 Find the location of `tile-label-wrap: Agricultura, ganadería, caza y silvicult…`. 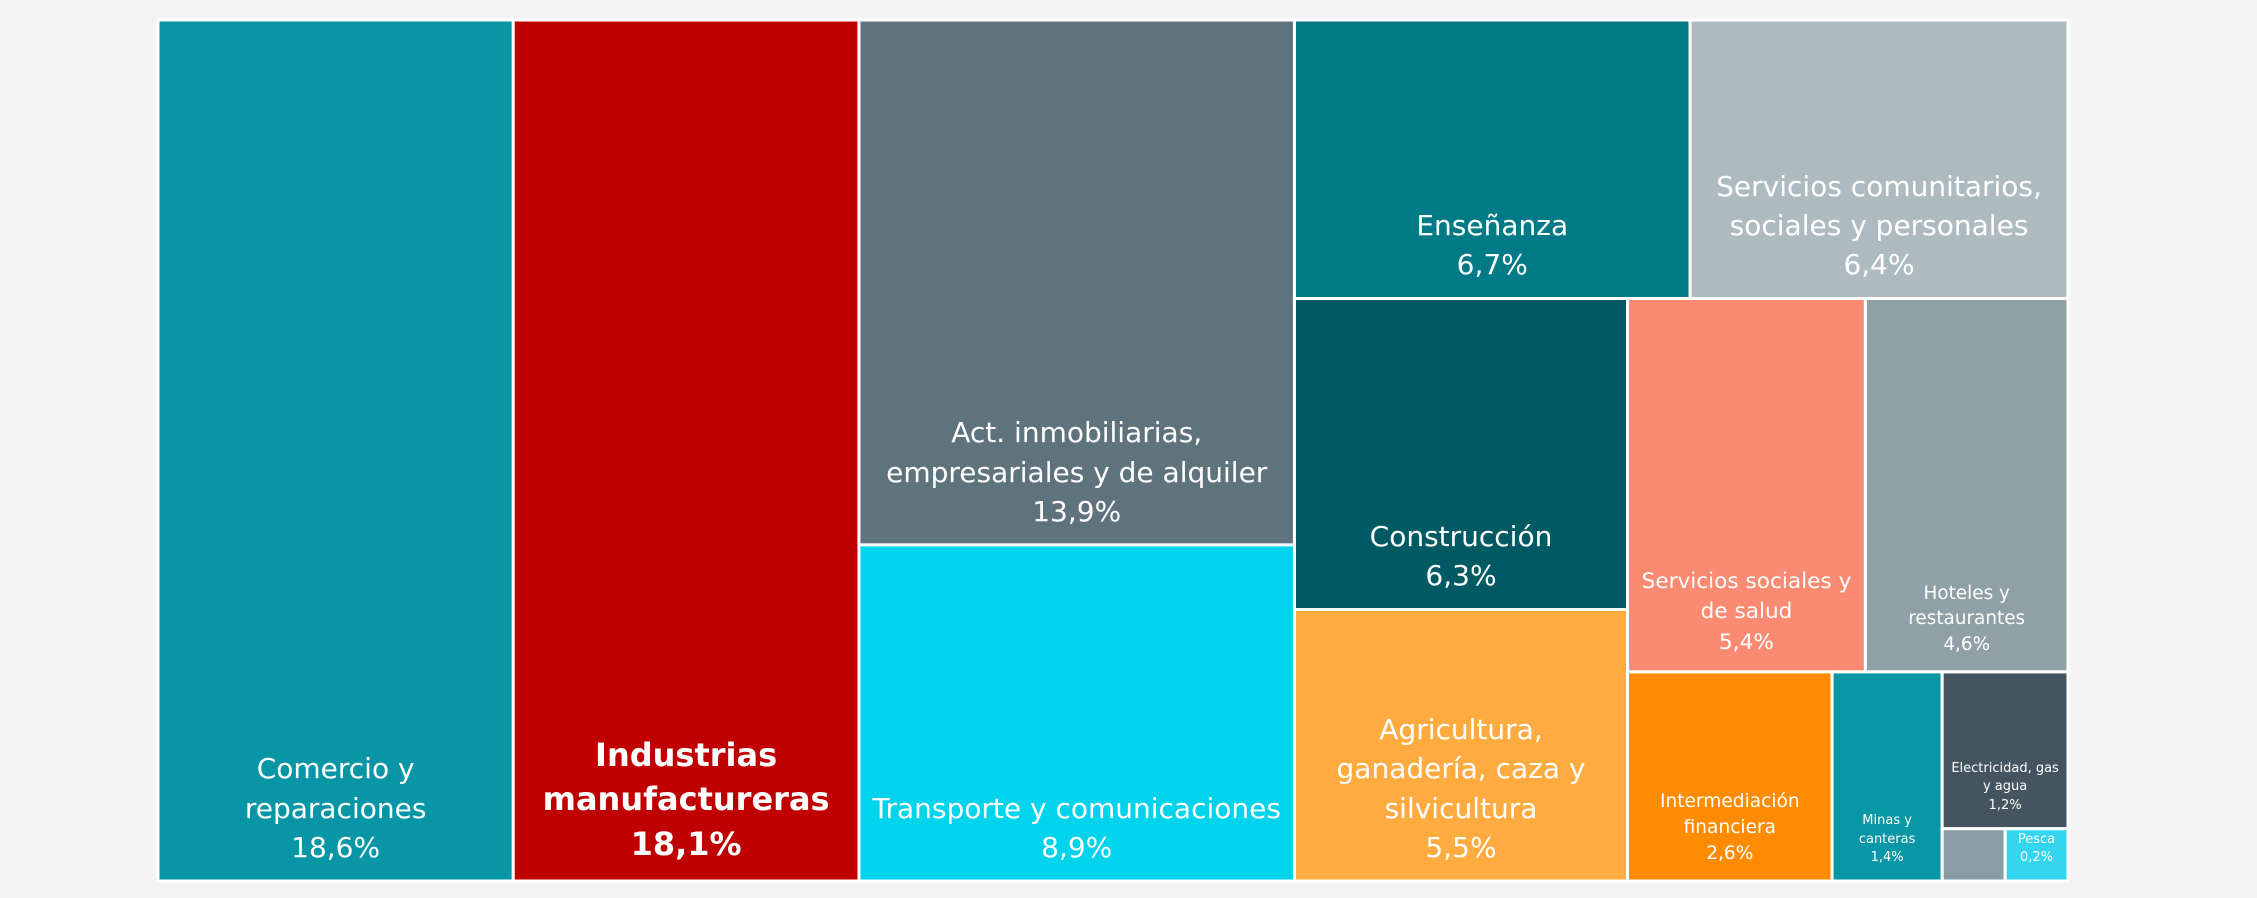

tile-label-wrap: Agricultura, ganadería, caza y silvicult… is located at coordinates (1460, 745).